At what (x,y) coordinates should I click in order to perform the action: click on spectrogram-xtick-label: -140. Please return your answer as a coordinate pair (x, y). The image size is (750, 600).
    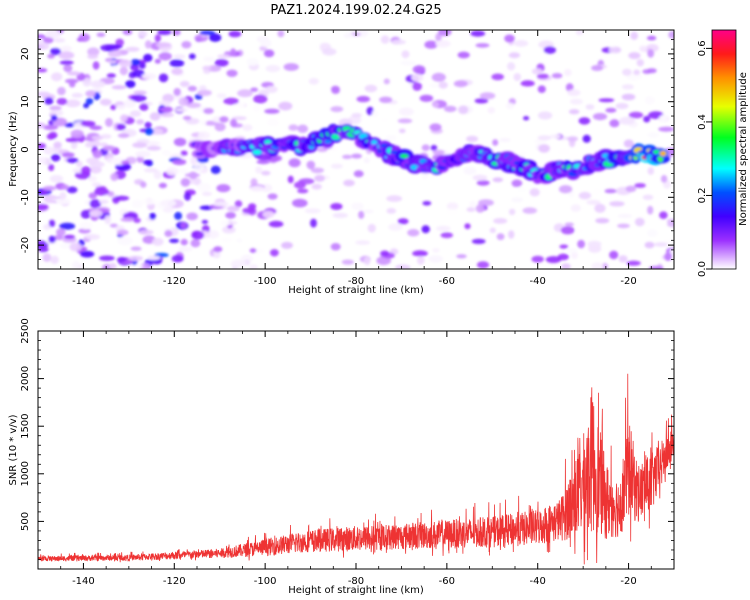
    Looking at the image, I should click on (83, 281).